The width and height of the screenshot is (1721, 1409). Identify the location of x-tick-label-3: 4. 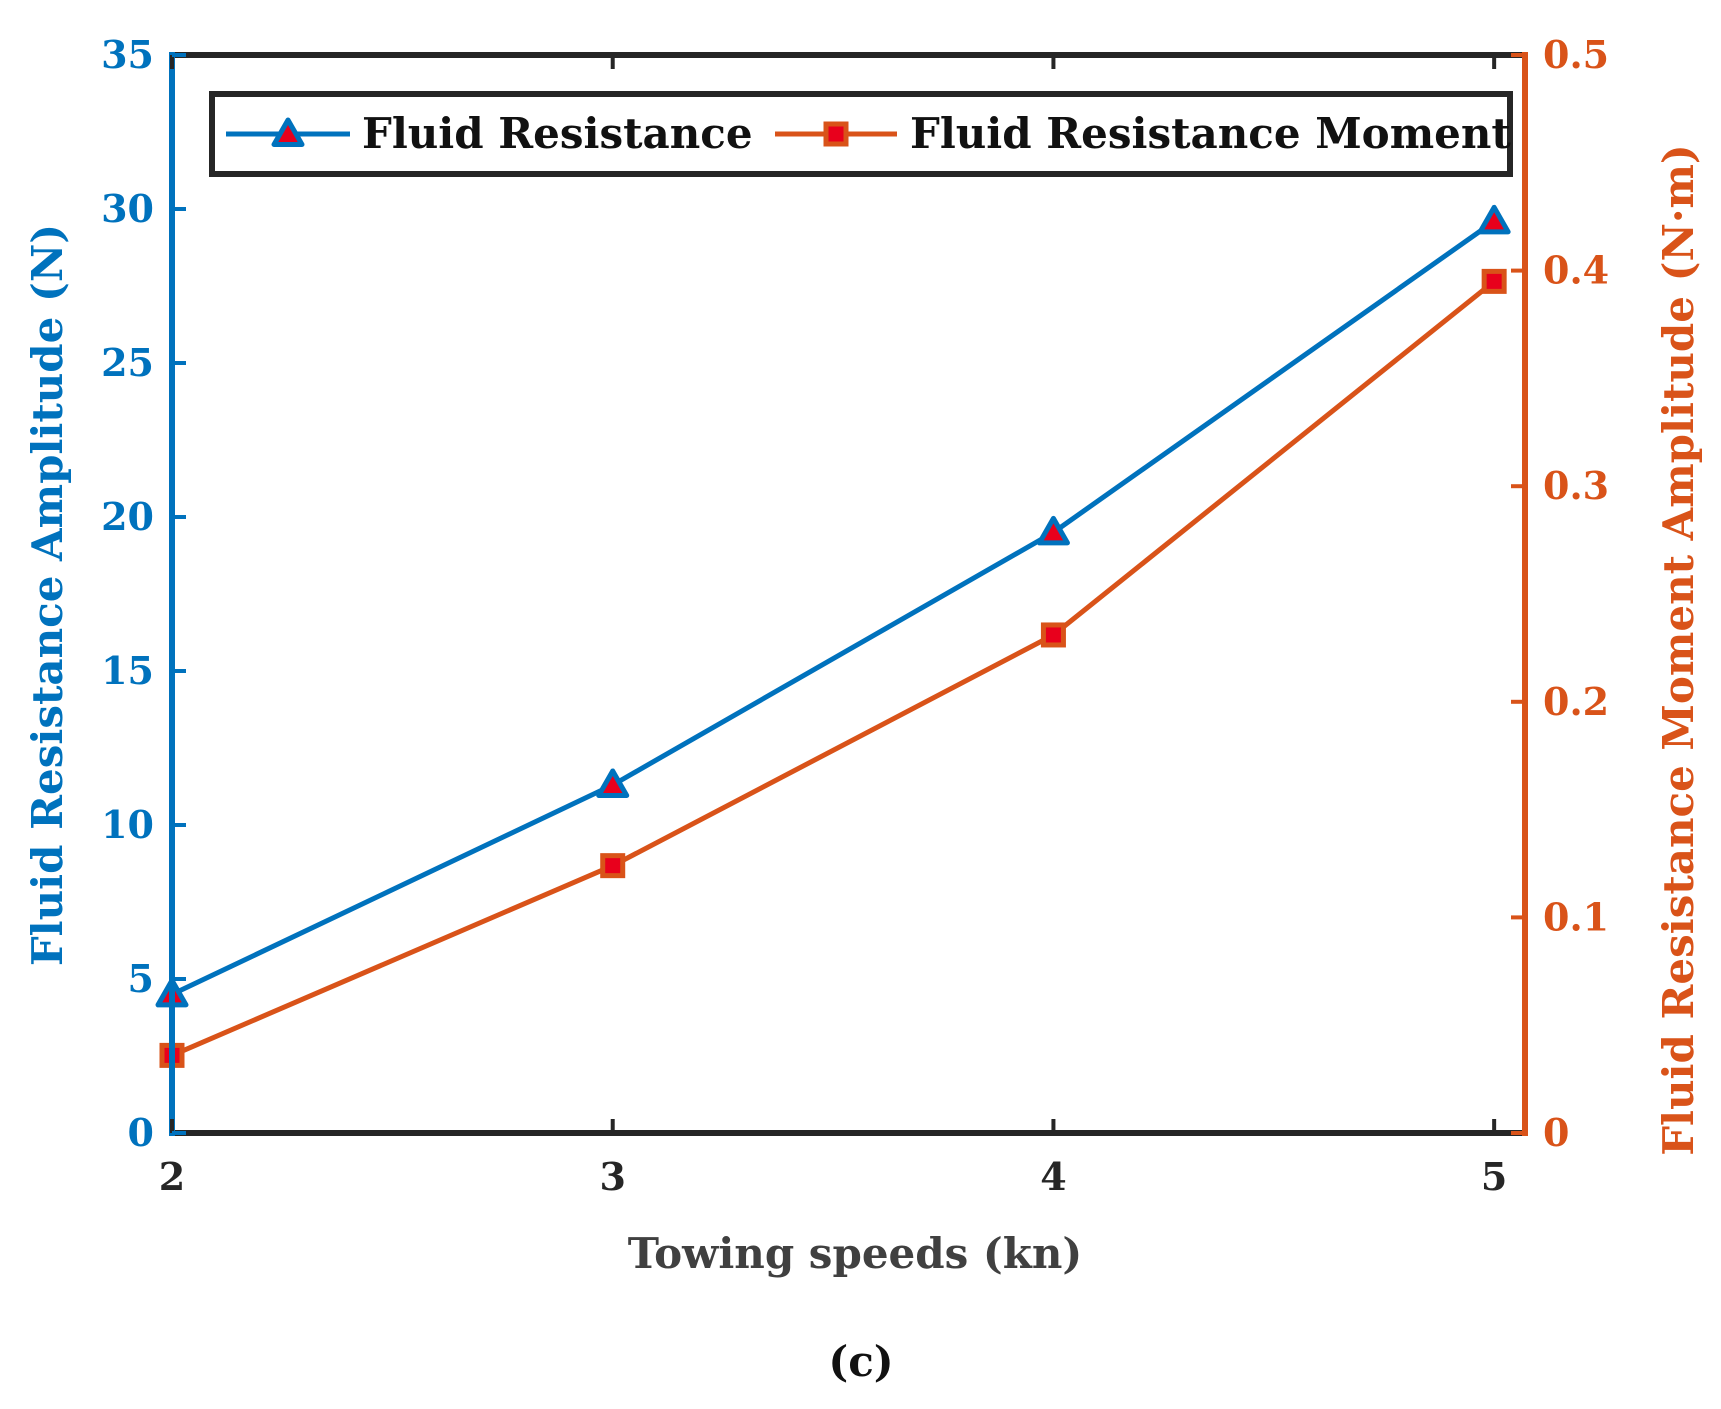
(1053, 1176).